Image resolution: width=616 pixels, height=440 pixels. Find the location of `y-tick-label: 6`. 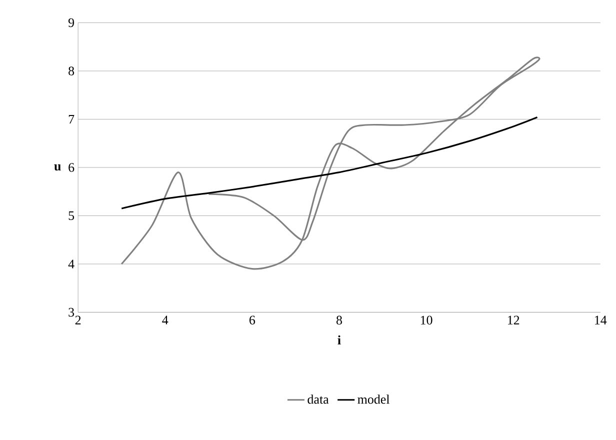

y-tick-label: 6 is located at coordinates (71, 167).